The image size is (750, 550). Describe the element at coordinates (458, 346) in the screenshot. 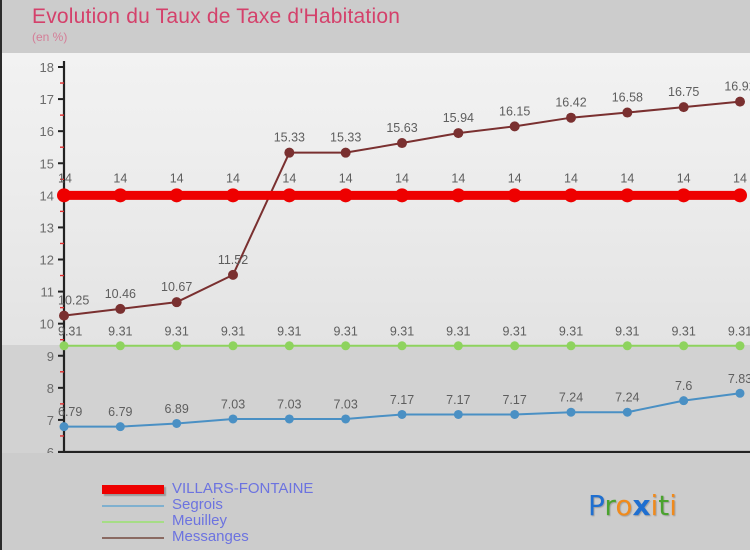

I see `data-point-meuilley-2007` at that location.